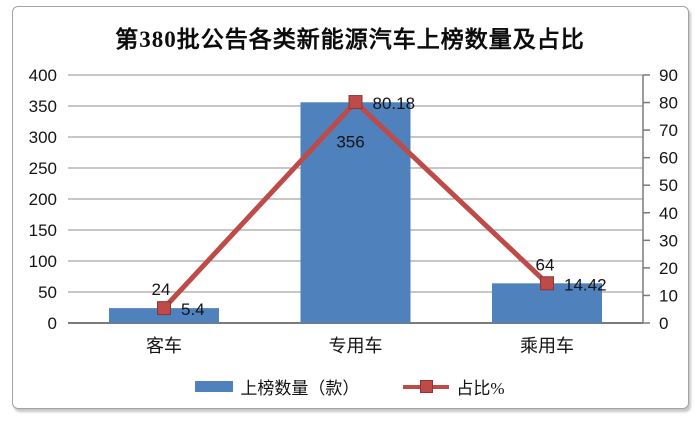 The width and height of the screenshot is (700, 429). What do you see at coordinates (43, 106) in the screenshot?
I see `left-axis-tick-label: 350` at bounding box center [43, 106].